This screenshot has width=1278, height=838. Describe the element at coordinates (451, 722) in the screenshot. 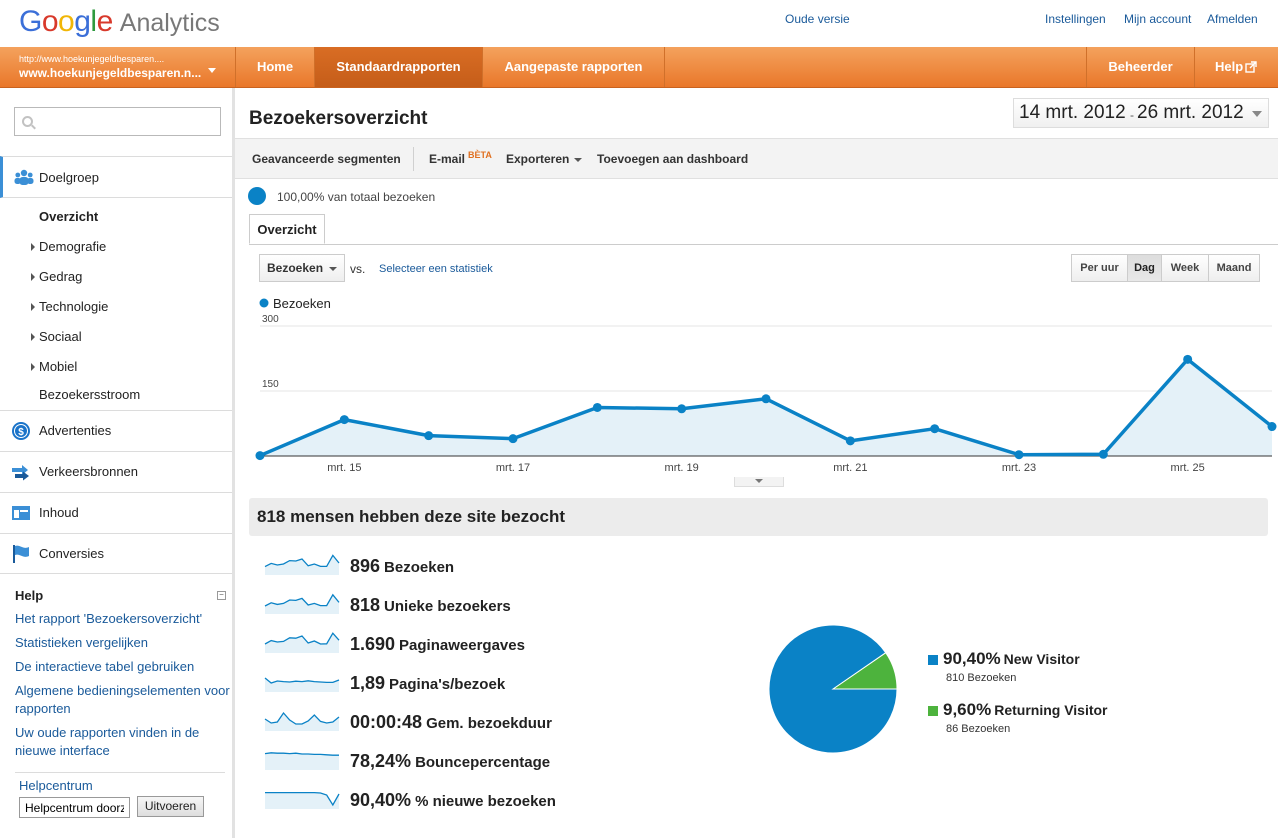

I see `metric-value: 00:00:48 Gem. bezoekduur` at that location.